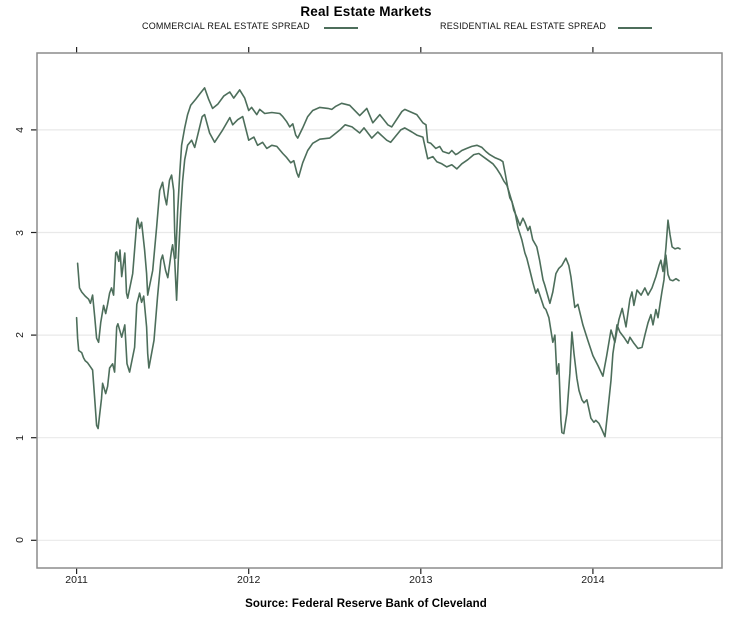 This screenshot has width=732, height=620. I want to click on x-tick-label: 2013, so click(421, 580).